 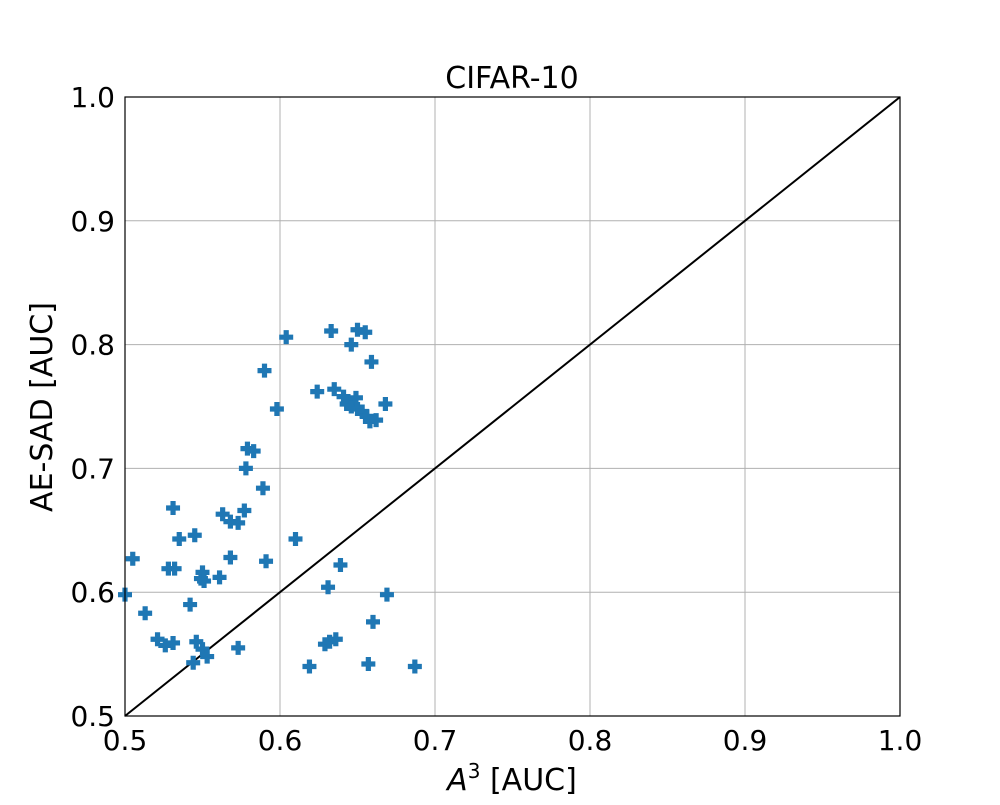 What do you see at coordinates (92, 592) in the screenshot?
I see `y-tick-label-1: 0.6` at bounding box center [92, 592].